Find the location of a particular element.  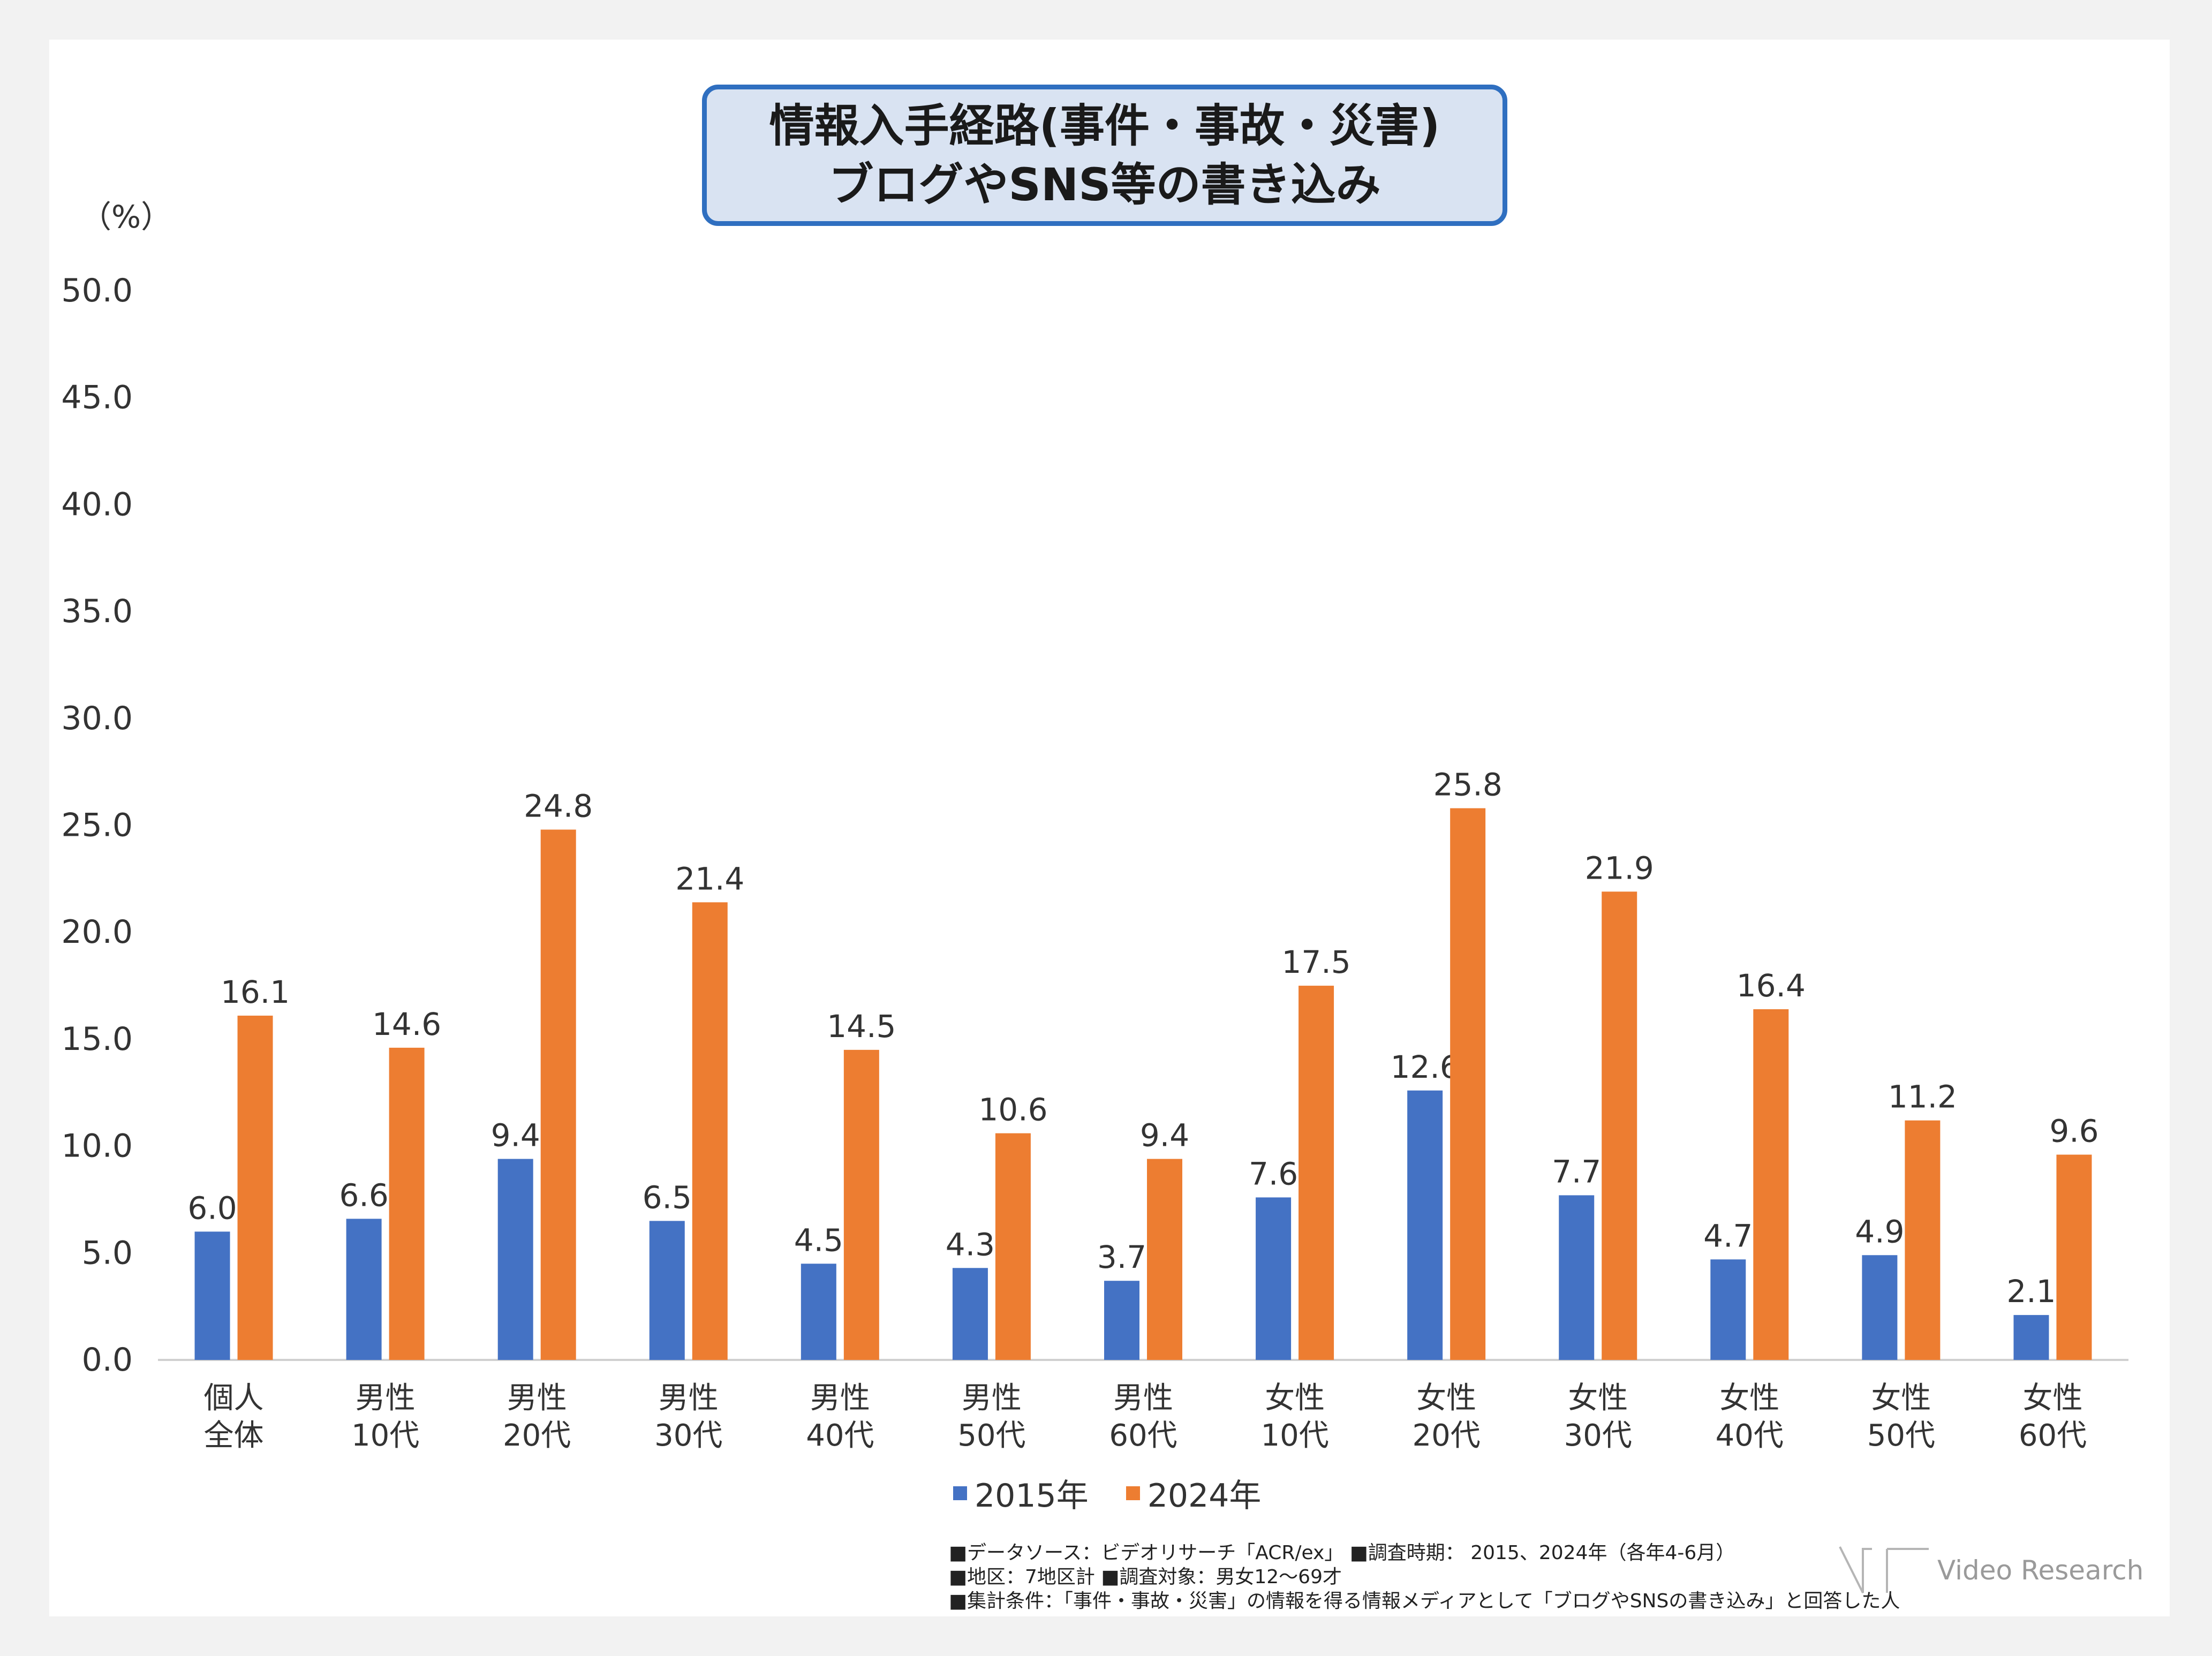

bar-2015年-10 is located at coordinates (1728, 1309).